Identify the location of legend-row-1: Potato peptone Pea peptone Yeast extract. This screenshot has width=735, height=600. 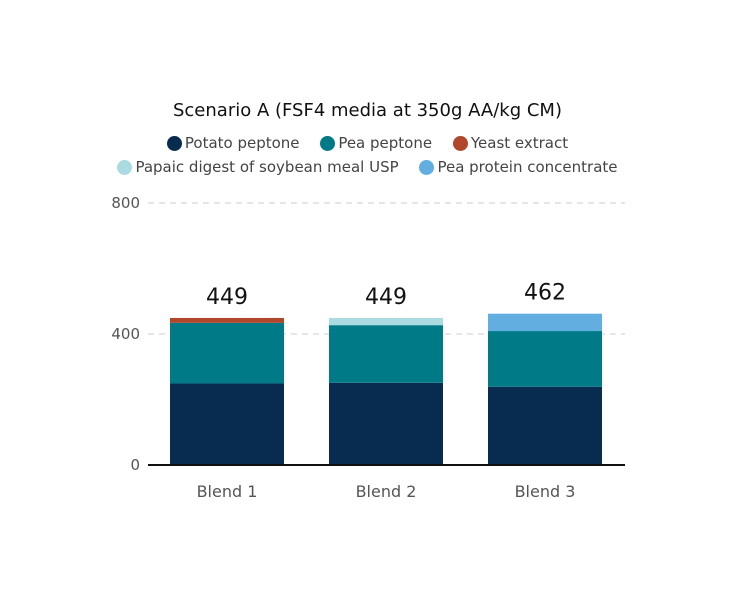
(367, 144).